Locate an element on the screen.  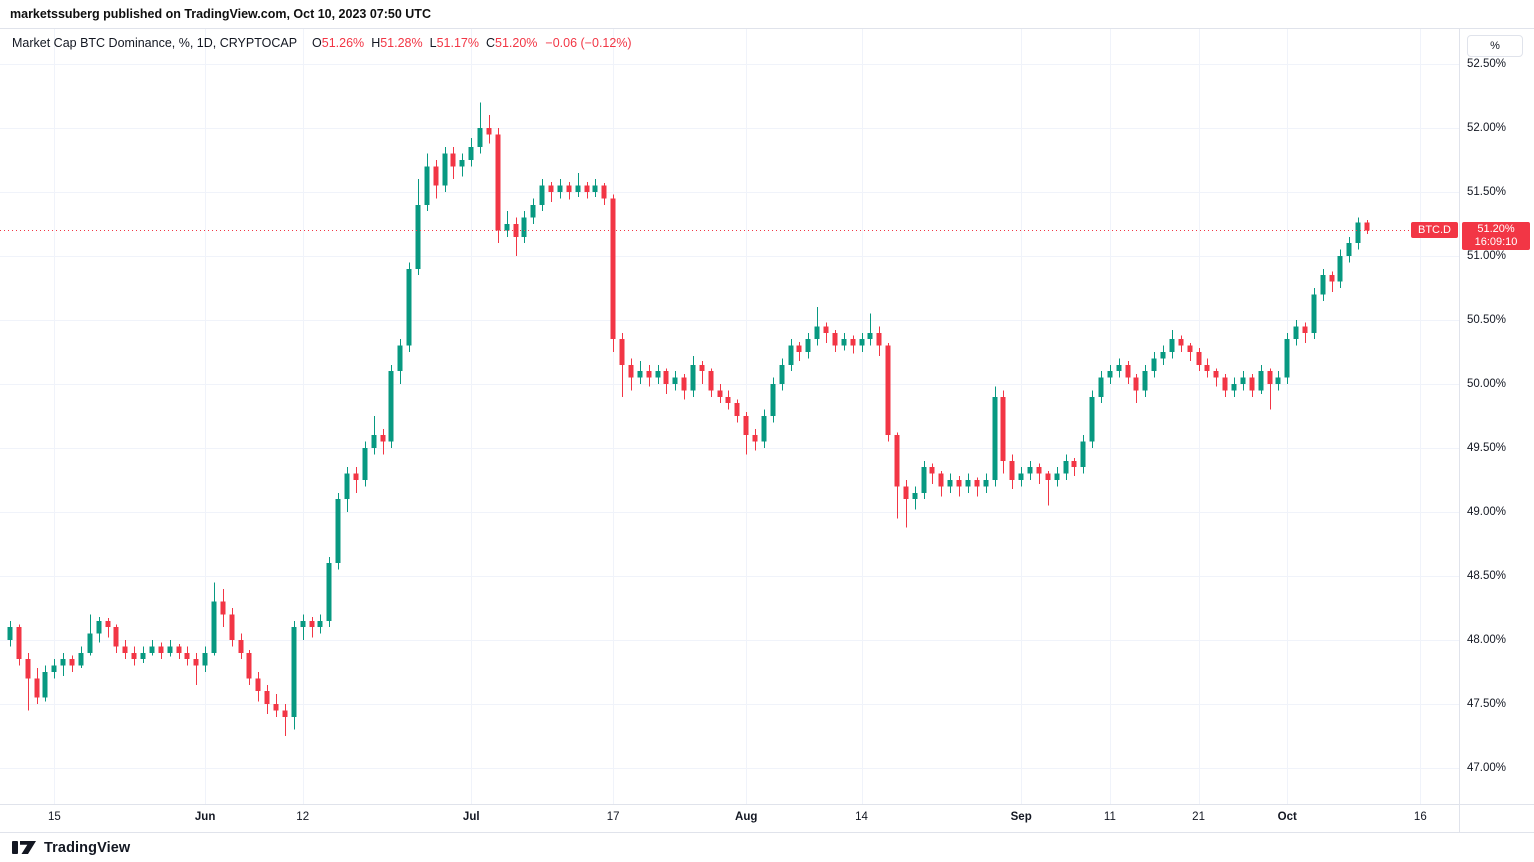
price-axis-label: 50.00% is located at coordinates (1487, 384).